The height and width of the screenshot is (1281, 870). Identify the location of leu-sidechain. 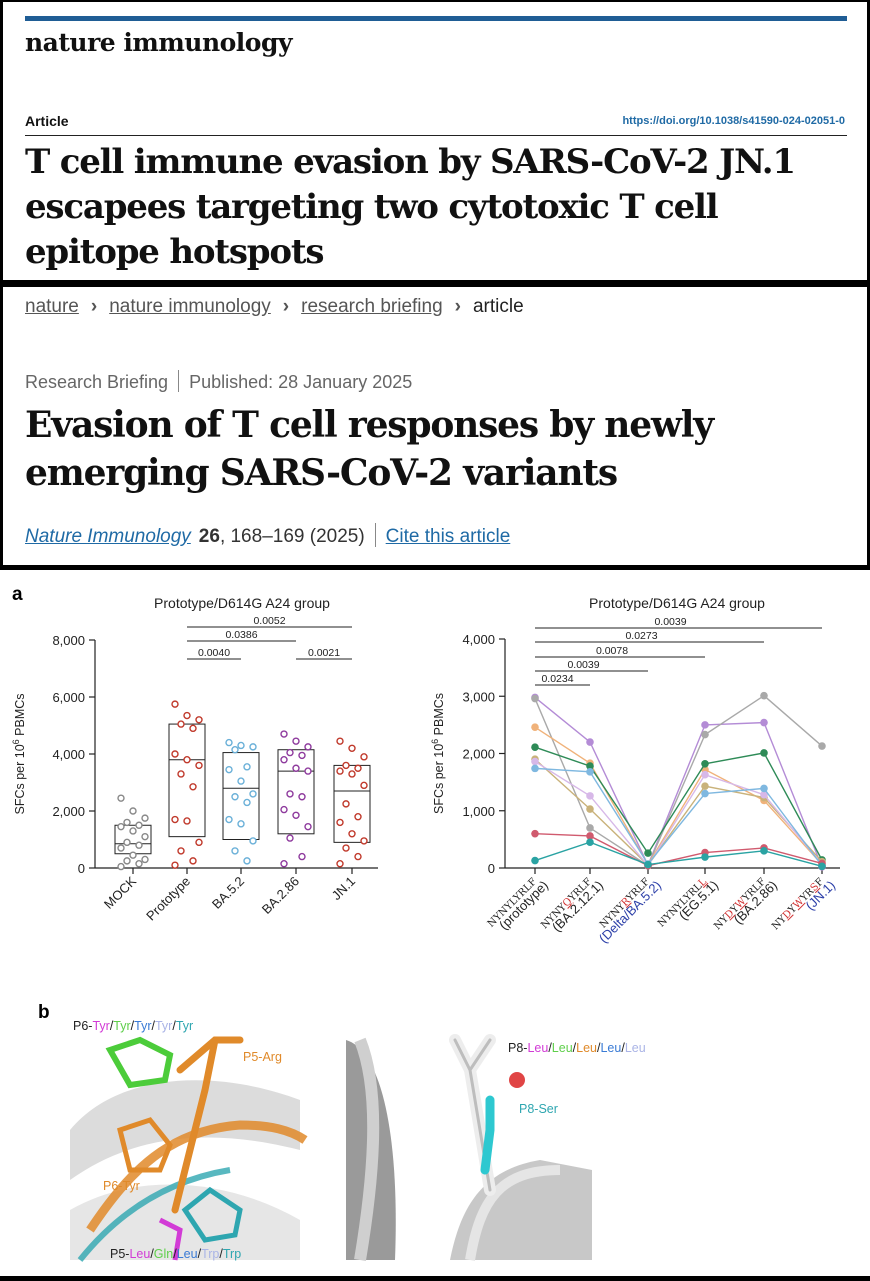
(170, 1239).